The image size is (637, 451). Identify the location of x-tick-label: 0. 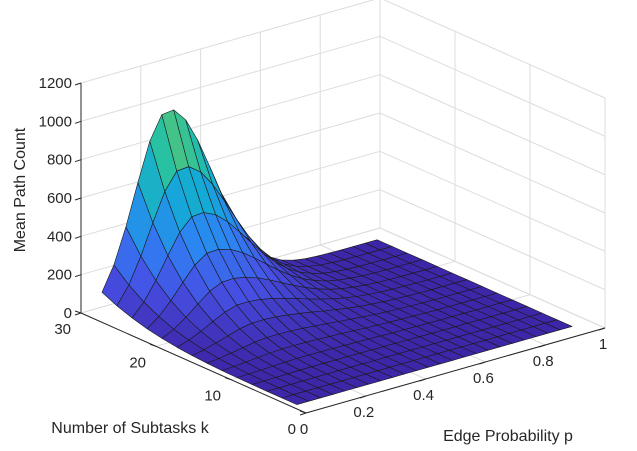
(304, 429).